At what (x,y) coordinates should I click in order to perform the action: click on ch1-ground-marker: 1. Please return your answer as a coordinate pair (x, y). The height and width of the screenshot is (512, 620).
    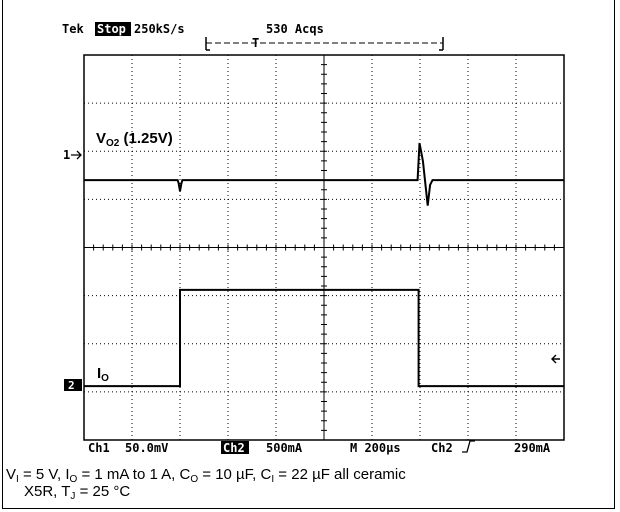
    Looking at the image, I should click on (72, 155).